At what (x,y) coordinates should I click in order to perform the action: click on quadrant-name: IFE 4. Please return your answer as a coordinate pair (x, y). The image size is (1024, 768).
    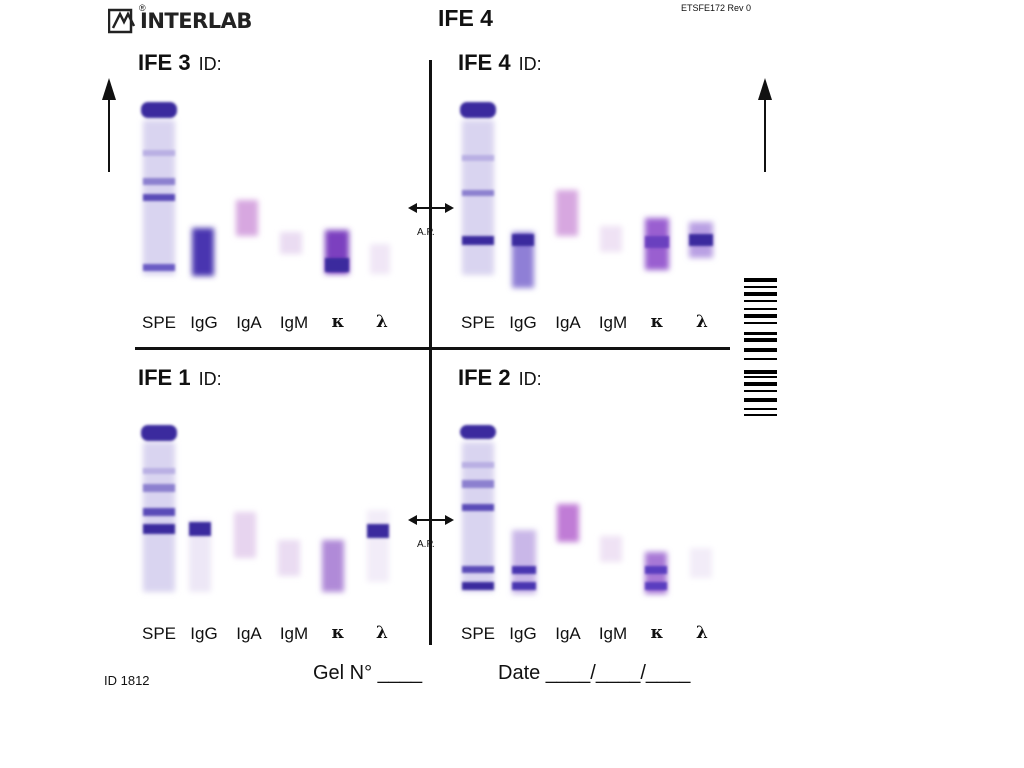
    Looking at the image, I should click on (484, 62).